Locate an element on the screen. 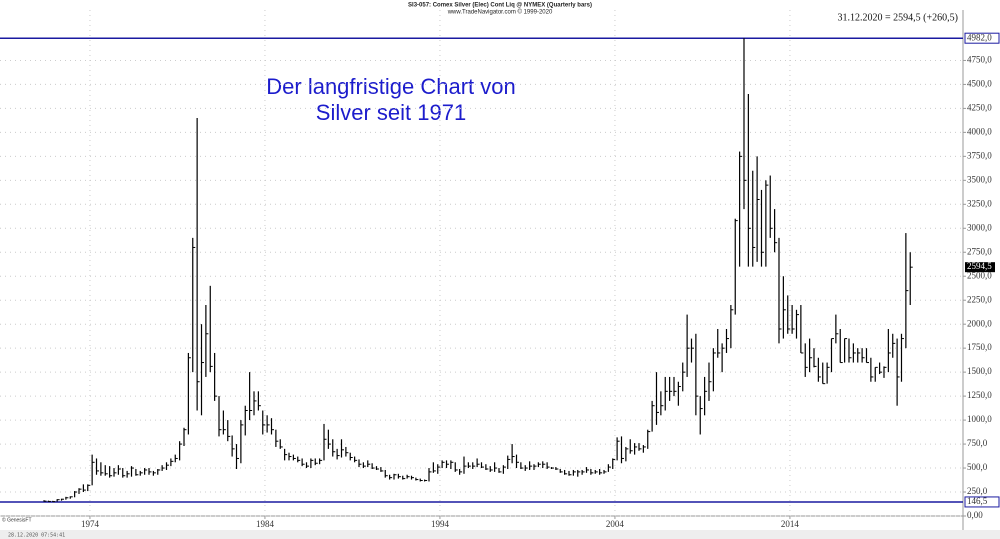 The width and height of the screenshot is (1000, 539). x-tick-label: 1994 is located at coordinates (440, 524).